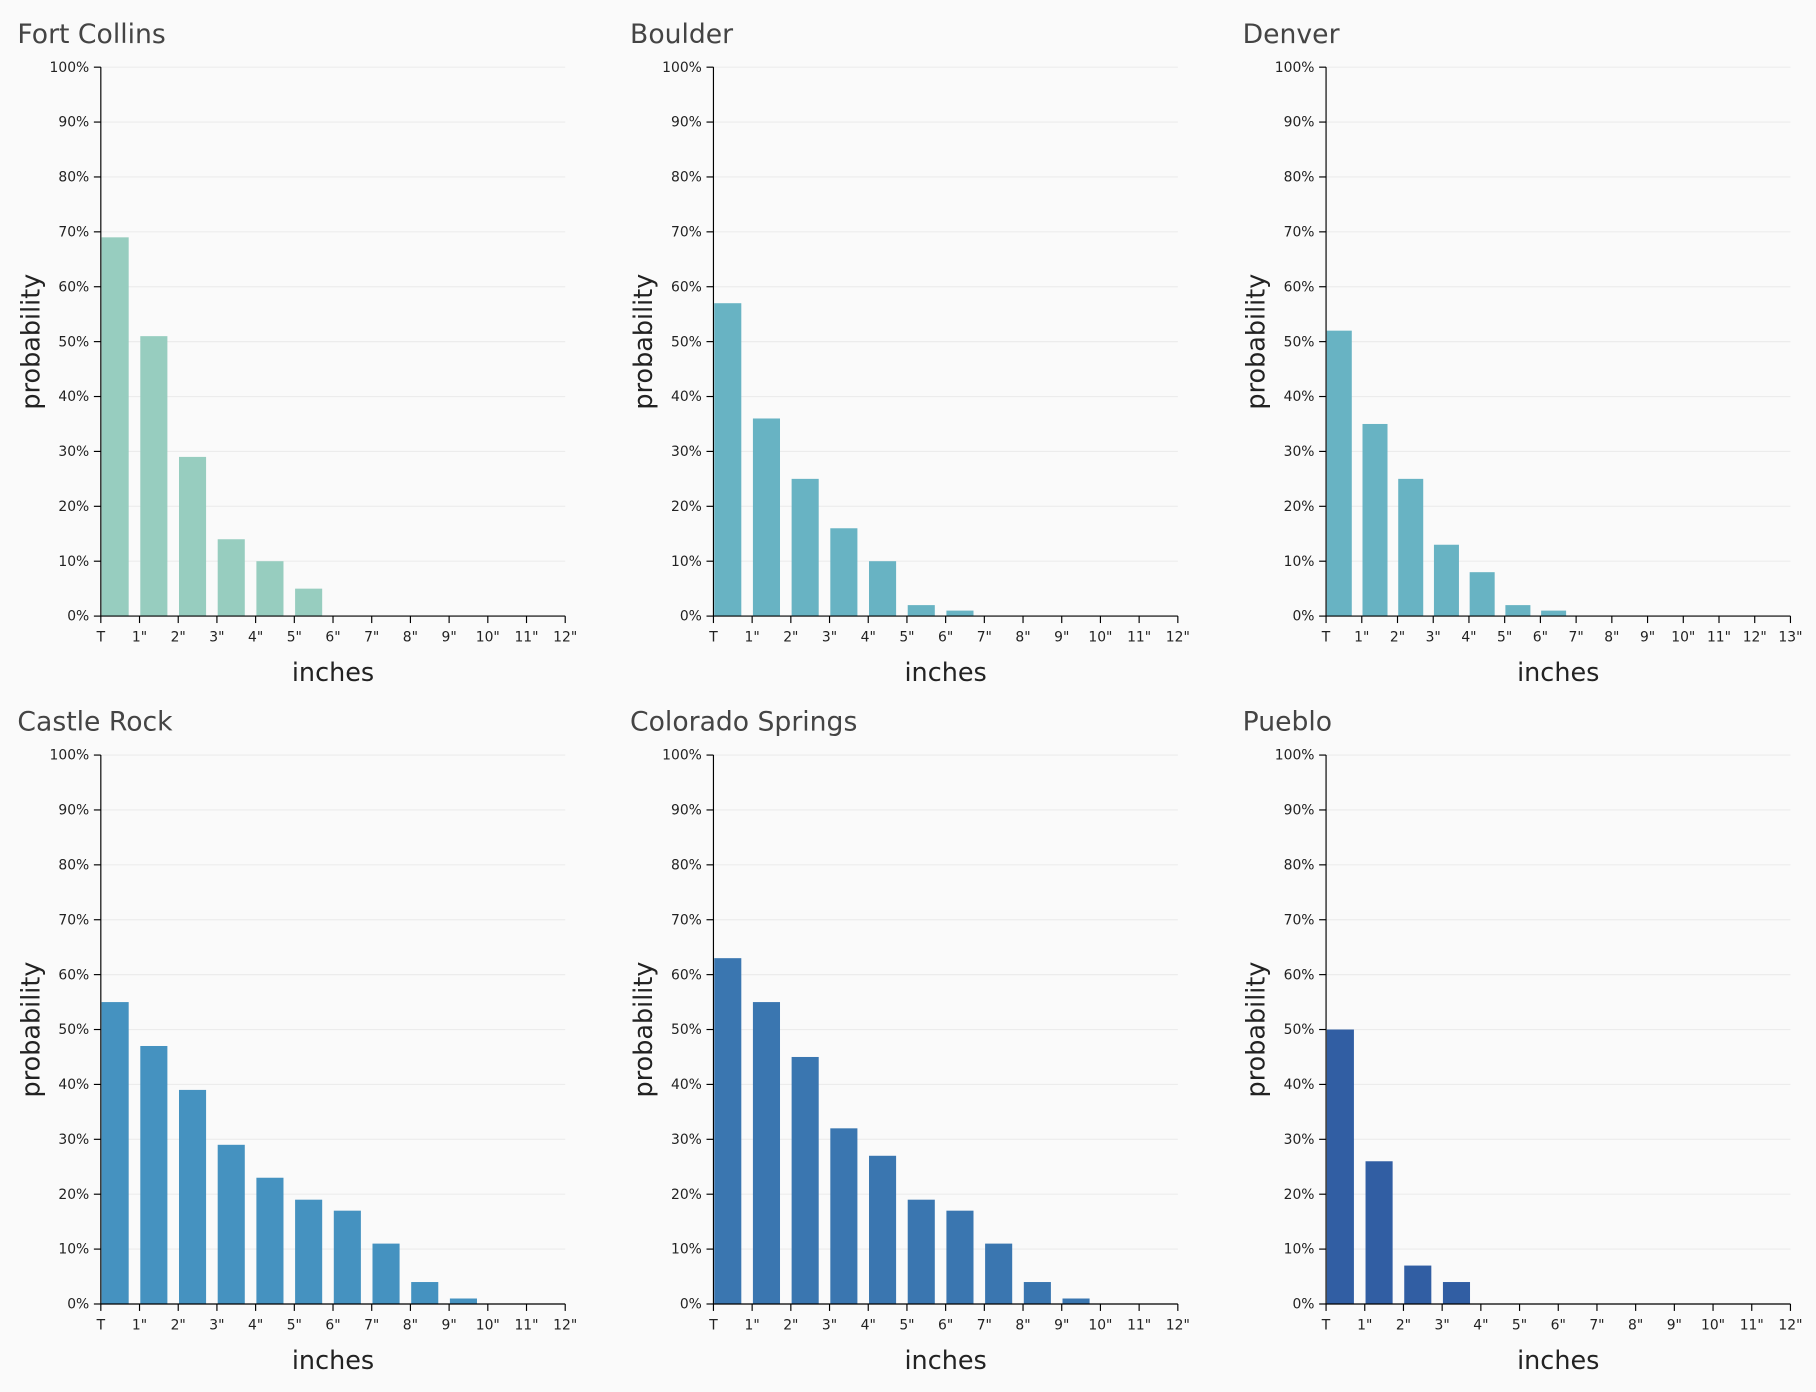 Image resolution: width=1816 pixels, height=1392 pixels. I want to click on chart-title: Denver, so click(1291, 34).